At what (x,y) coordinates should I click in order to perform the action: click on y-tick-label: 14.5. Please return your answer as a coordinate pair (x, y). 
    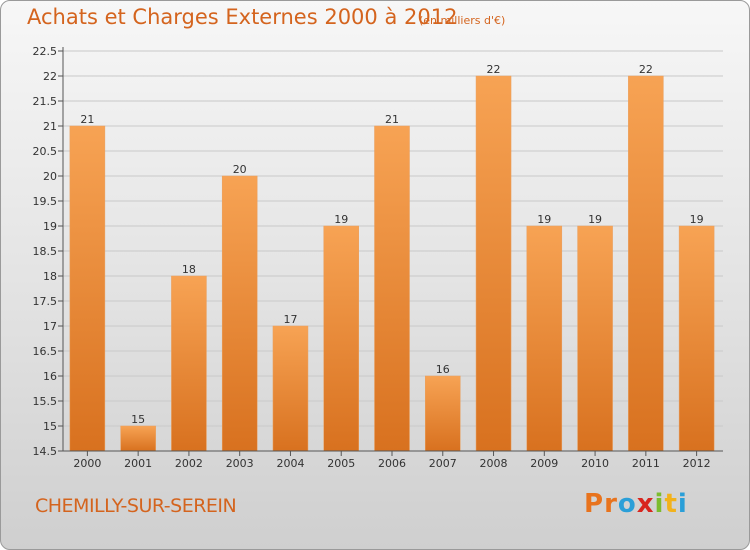
    Looking at the image, I should click on (45, 451).